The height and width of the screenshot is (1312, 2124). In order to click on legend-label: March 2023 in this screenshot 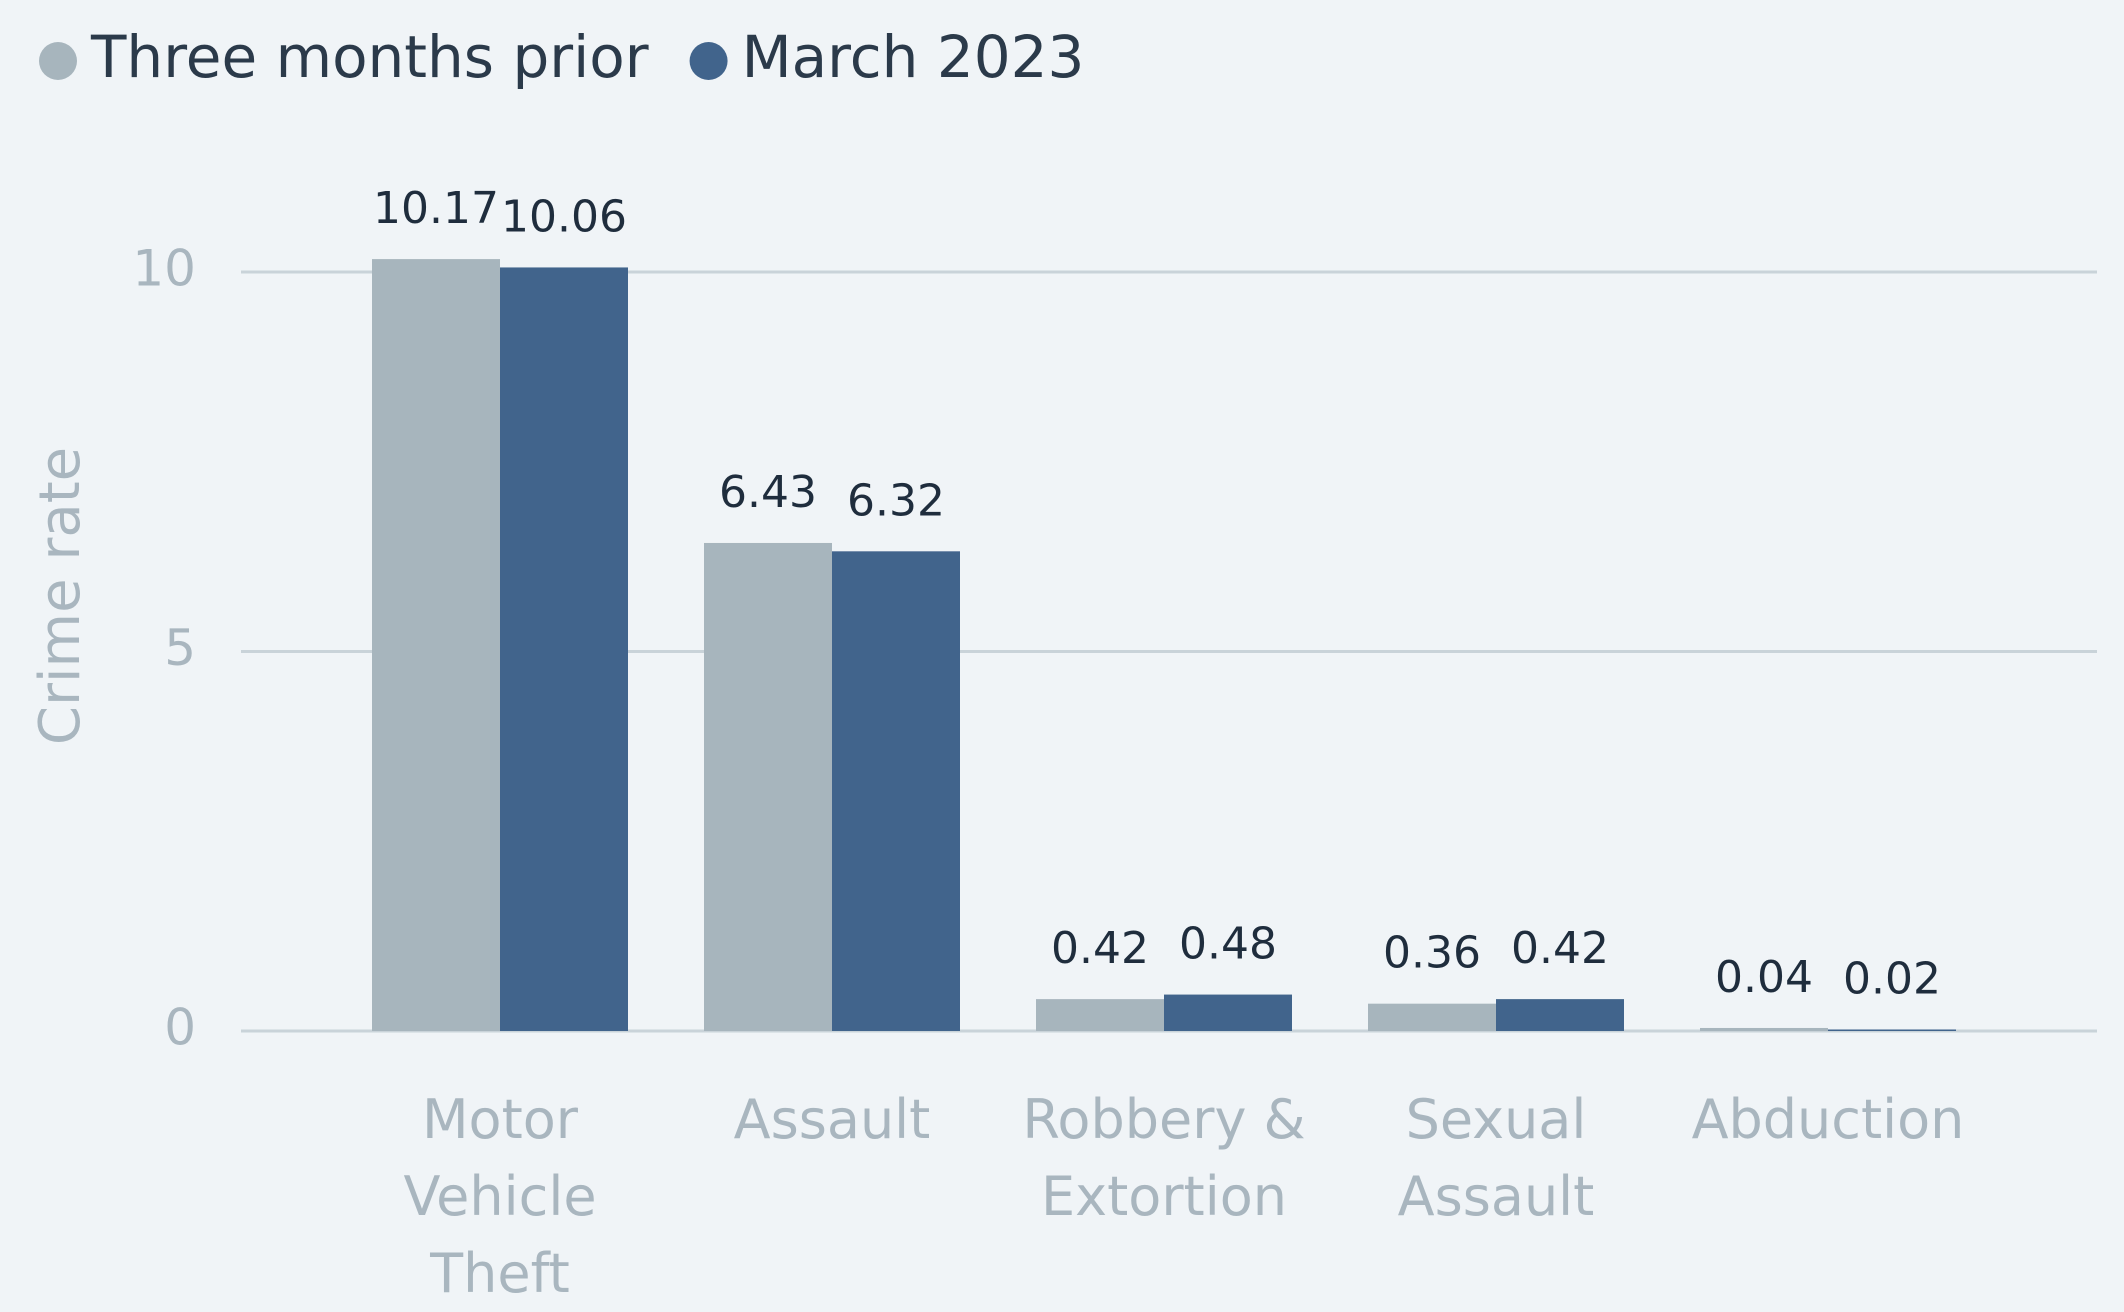, I will do `click(913, 57)`.